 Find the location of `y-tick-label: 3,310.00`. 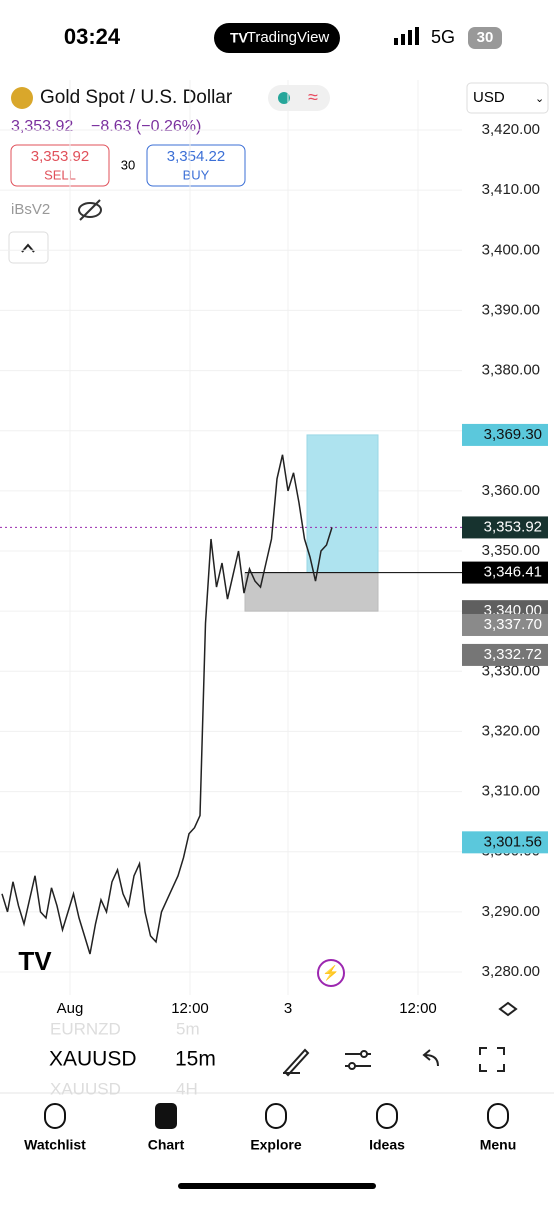

y-tick-label: 3,310.00 is located at coordinates (511, 791).